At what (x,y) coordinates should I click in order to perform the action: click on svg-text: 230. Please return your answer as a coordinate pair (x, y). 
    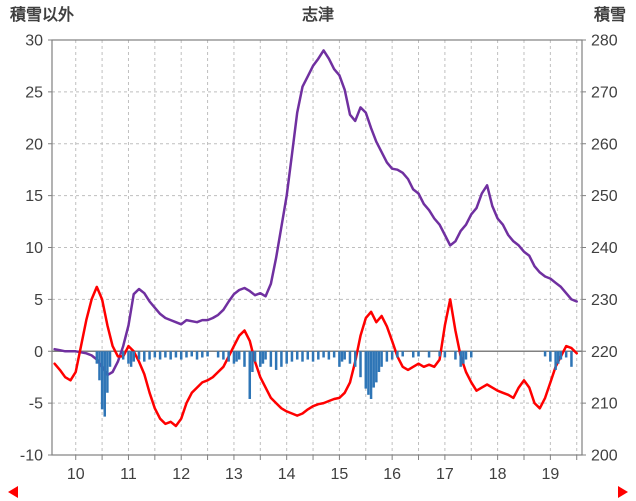
    Looking at the image, I should click on (604, 300).